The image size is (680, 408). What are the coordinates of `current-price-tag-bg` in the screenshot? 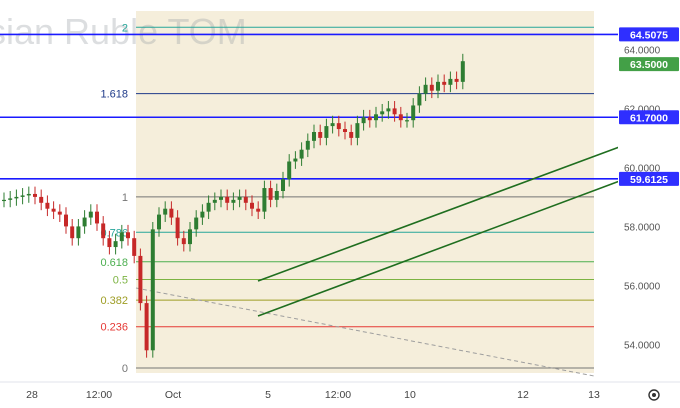 It's located at (649, 64).